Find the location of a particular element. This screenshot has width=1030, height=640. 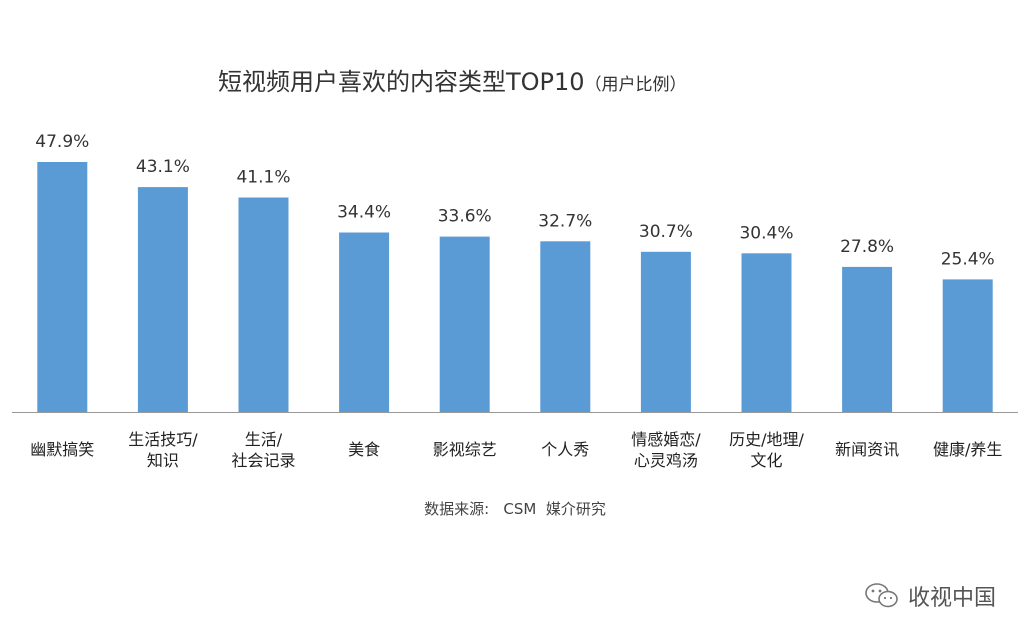

watermark: 收视中国 is located at coordinates (930, 596).